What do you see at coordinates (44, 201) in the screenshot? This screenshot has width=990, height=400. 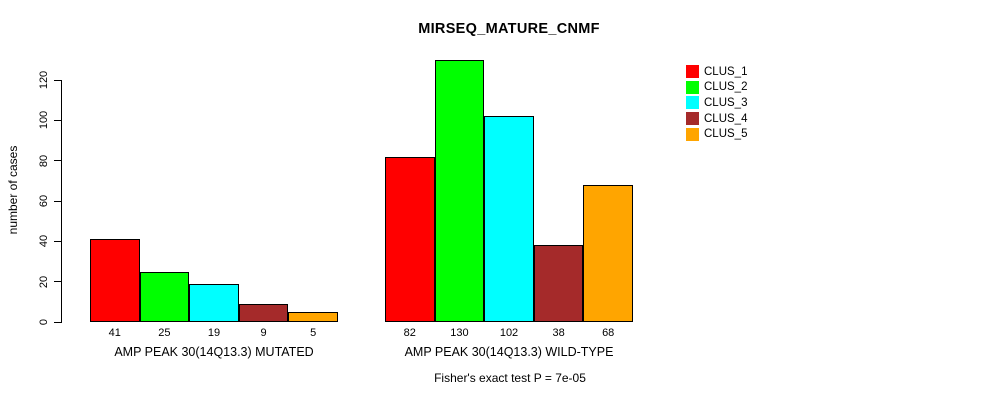 I see `y-tick-label: 60` at bounding box center [44, 201].